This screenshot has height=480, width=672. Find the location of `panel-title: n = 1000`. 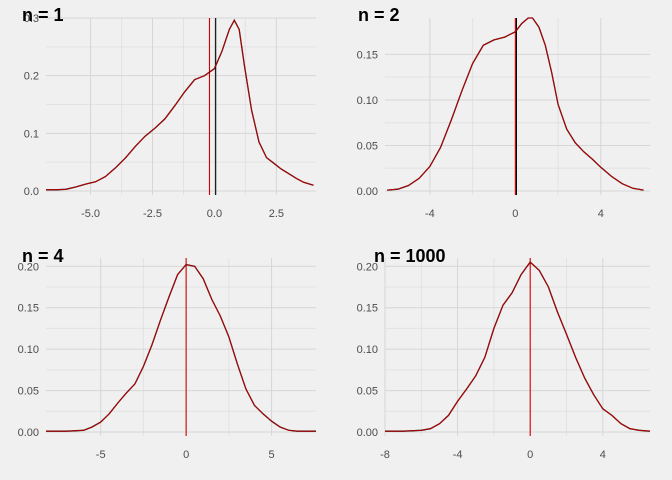

panel-title: n = 1000 is located at coordinates (410, 256).